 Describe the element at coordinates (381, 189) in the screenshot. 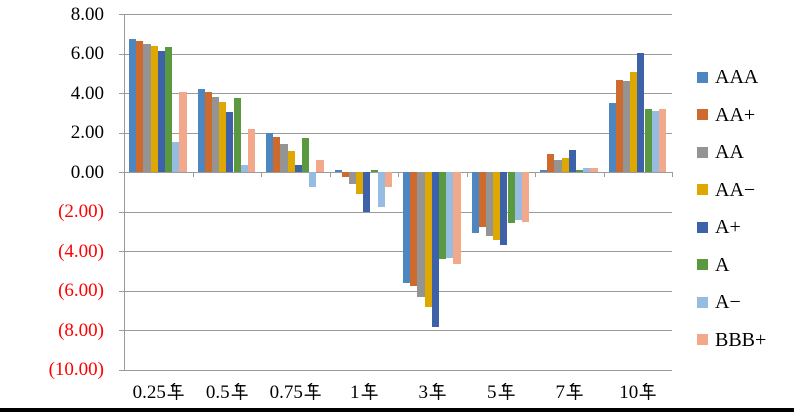

I see `bar-A−-1年` at that location.